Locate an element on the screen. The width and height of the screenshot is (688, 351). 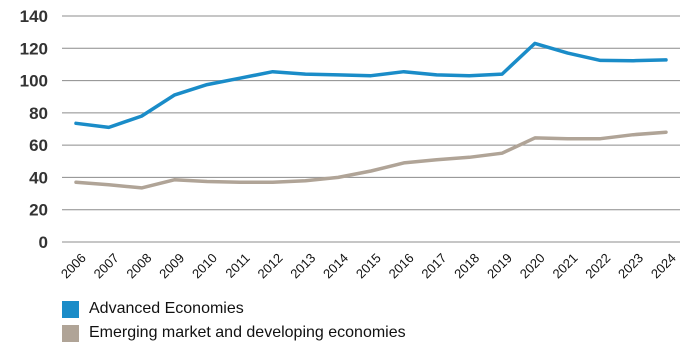
y-axis-ticks: 0 20 40 60 80 100 120 140 is located at coordinates (34, 129).